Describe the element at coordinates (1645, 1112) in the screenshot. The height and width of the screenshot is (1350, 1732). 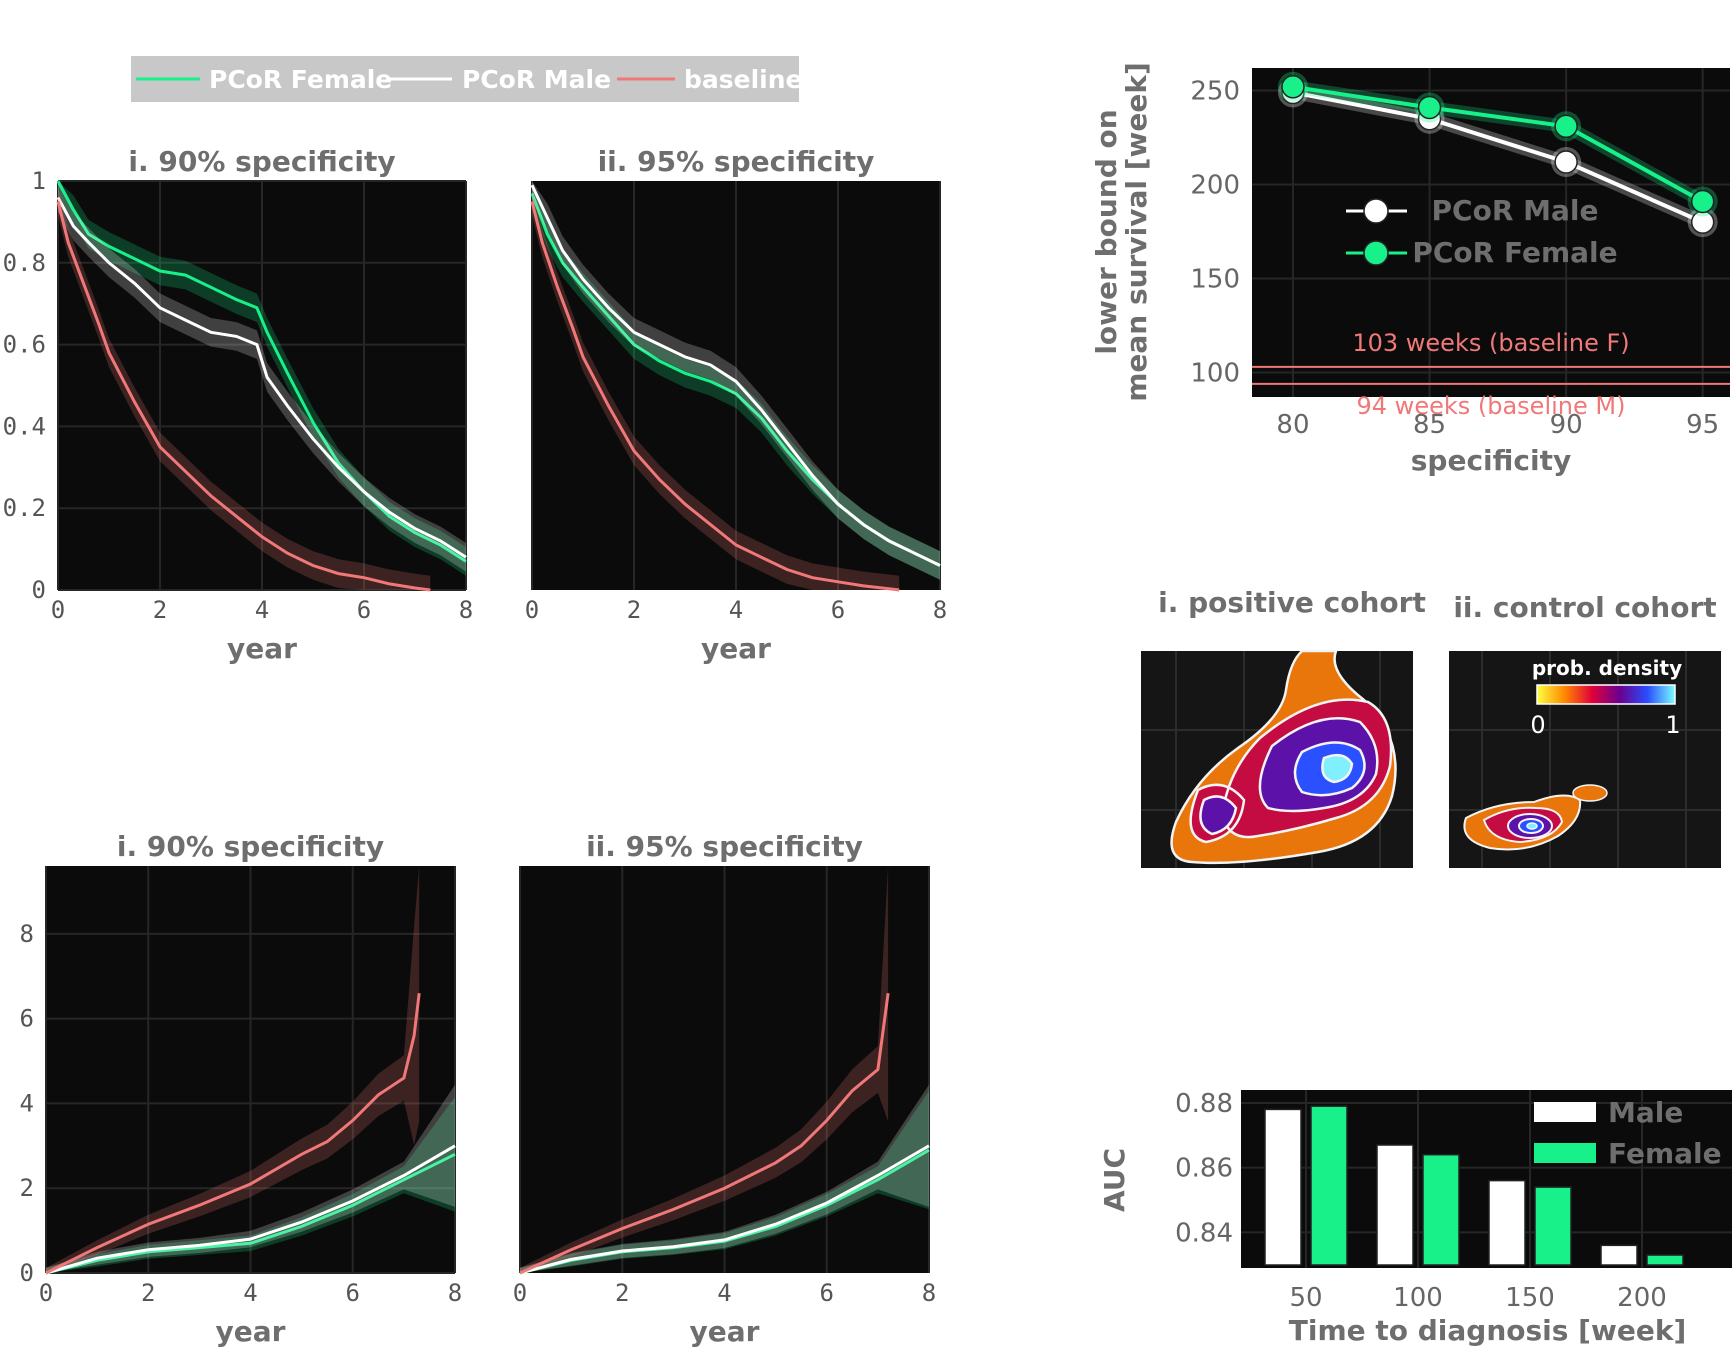
I see `legend-label-male: Male` at that location.